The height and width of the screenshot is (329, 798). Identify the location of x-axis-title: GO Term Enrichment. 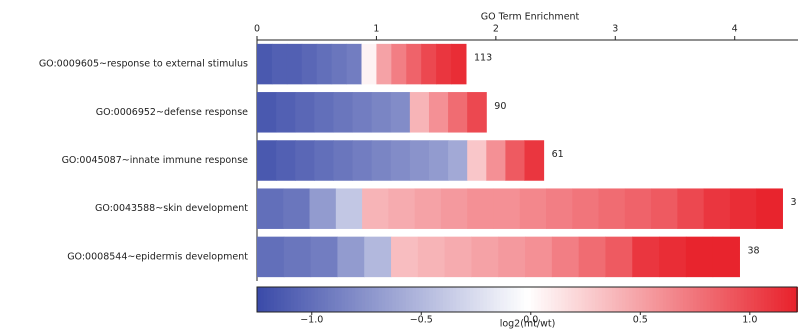
(530, 17).